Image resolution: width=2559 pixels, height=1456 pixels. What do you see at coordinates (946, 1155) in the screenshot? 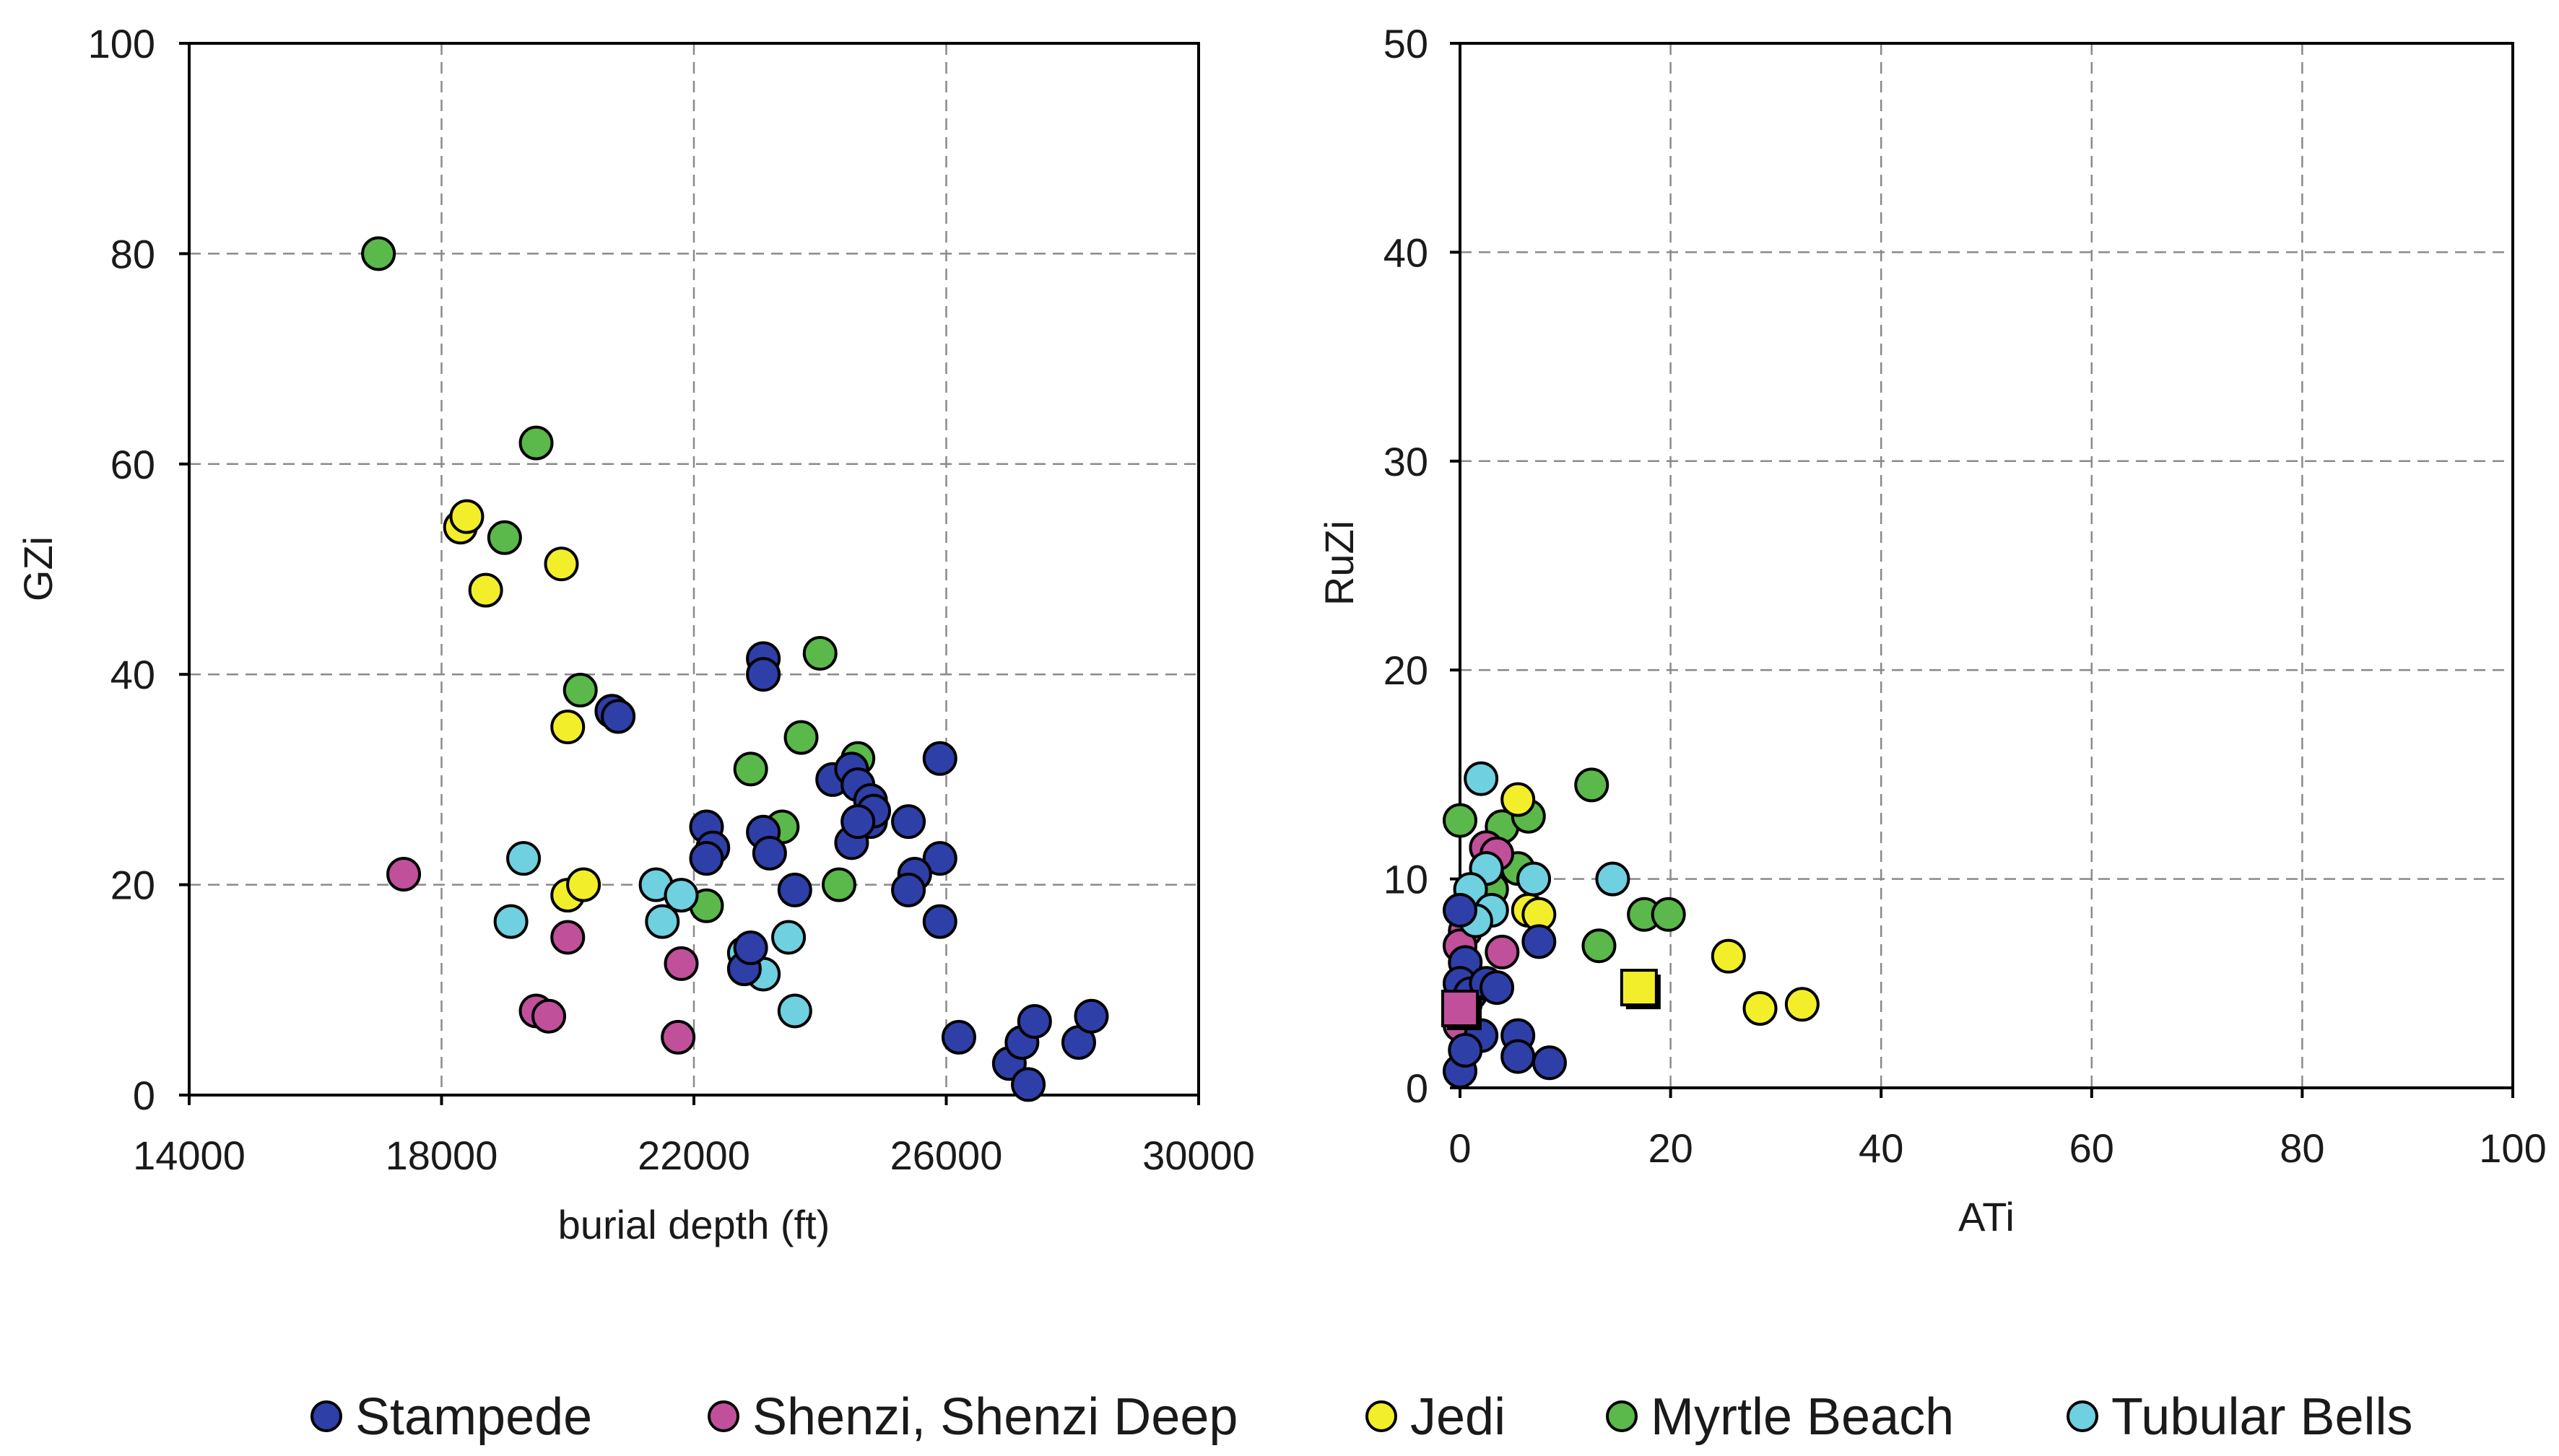
I see `x-tick-label: 26000` at bounding box center [946, 1155].